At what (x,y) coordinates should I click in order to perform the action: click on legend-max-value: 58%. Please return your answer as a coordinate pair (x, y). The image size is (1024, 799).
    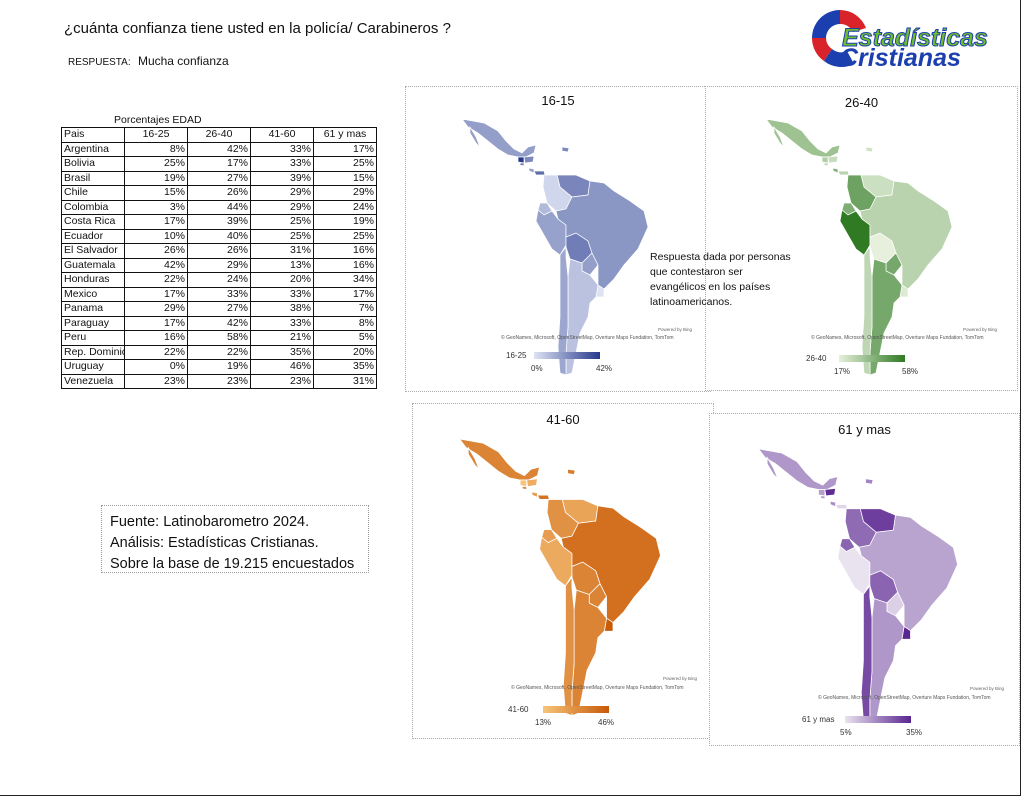
    Looking at the image, I should click on (910, 371).